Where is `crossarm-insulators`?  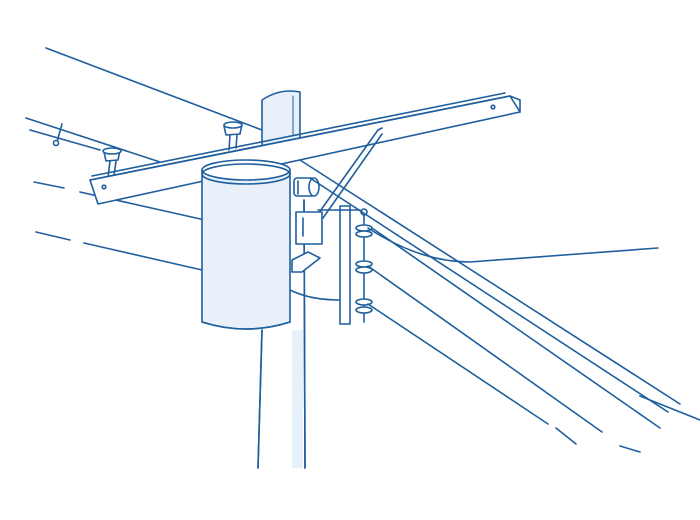
crossarm-insulators is located at coordinates (147, 150).